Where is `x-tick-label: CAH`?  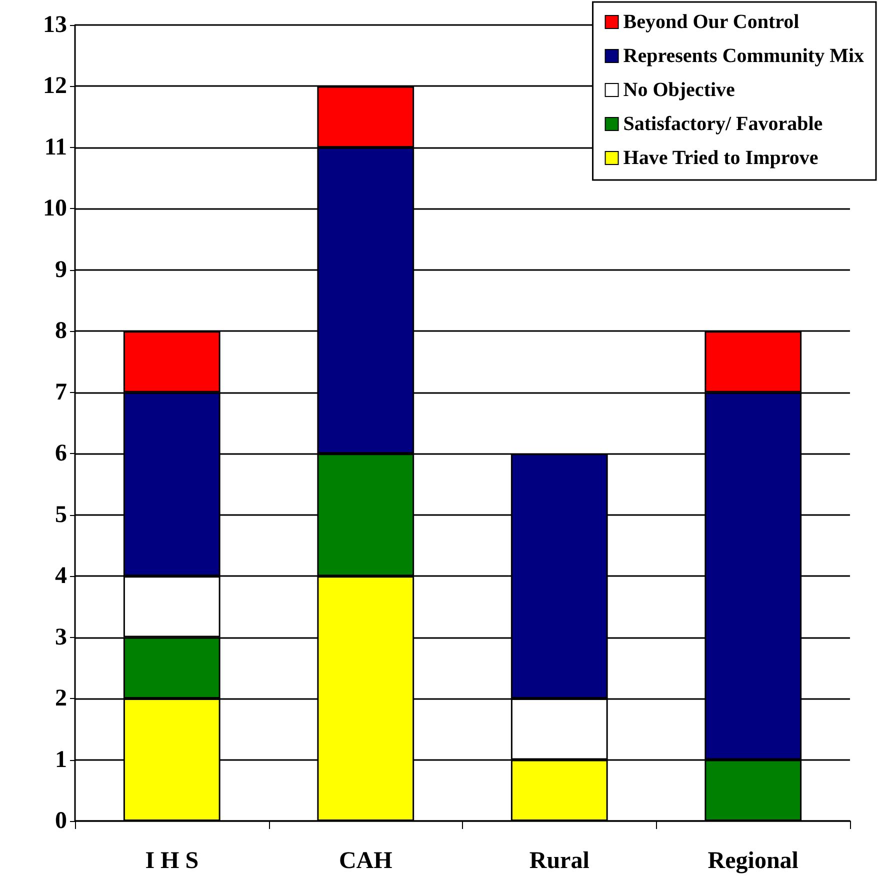 x-tick-label: CAH is located at coordinates (365, 861).